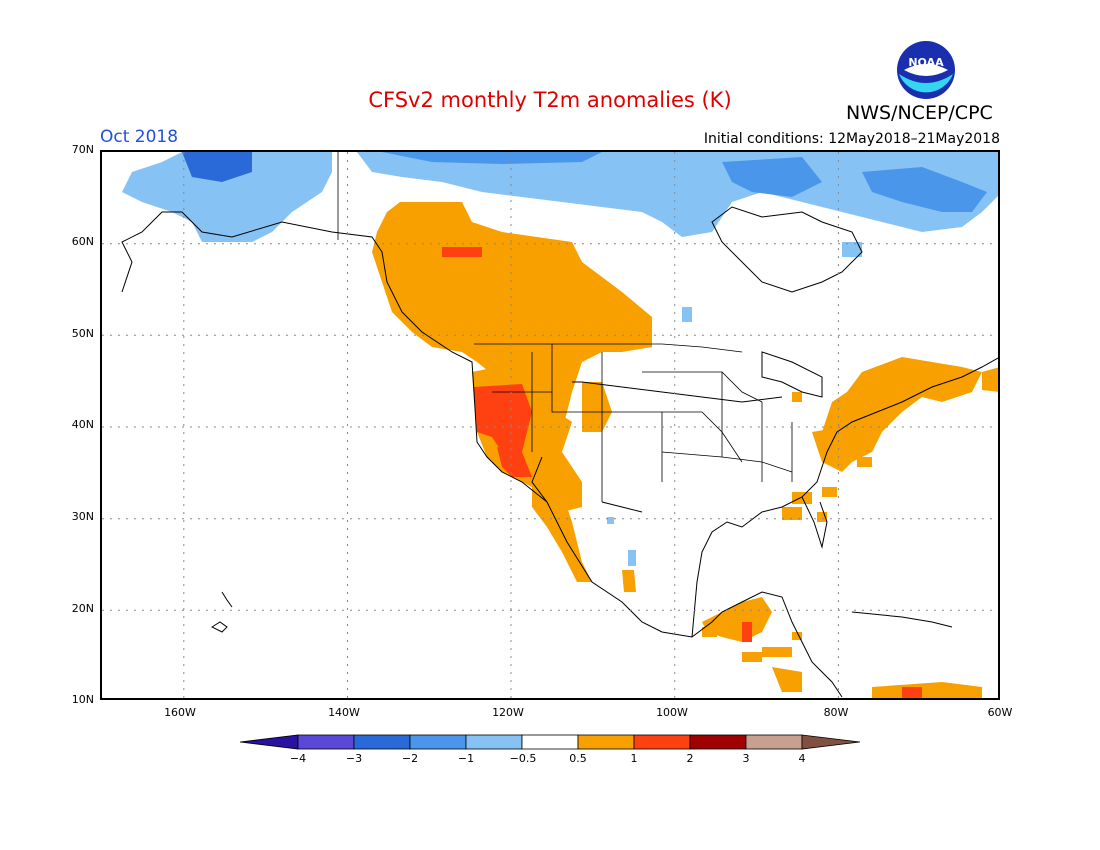 The width and height of the screenshot is (1100, 850). I want to click on agency-label: NWS/NCEP/CPC, so click(919, 113).